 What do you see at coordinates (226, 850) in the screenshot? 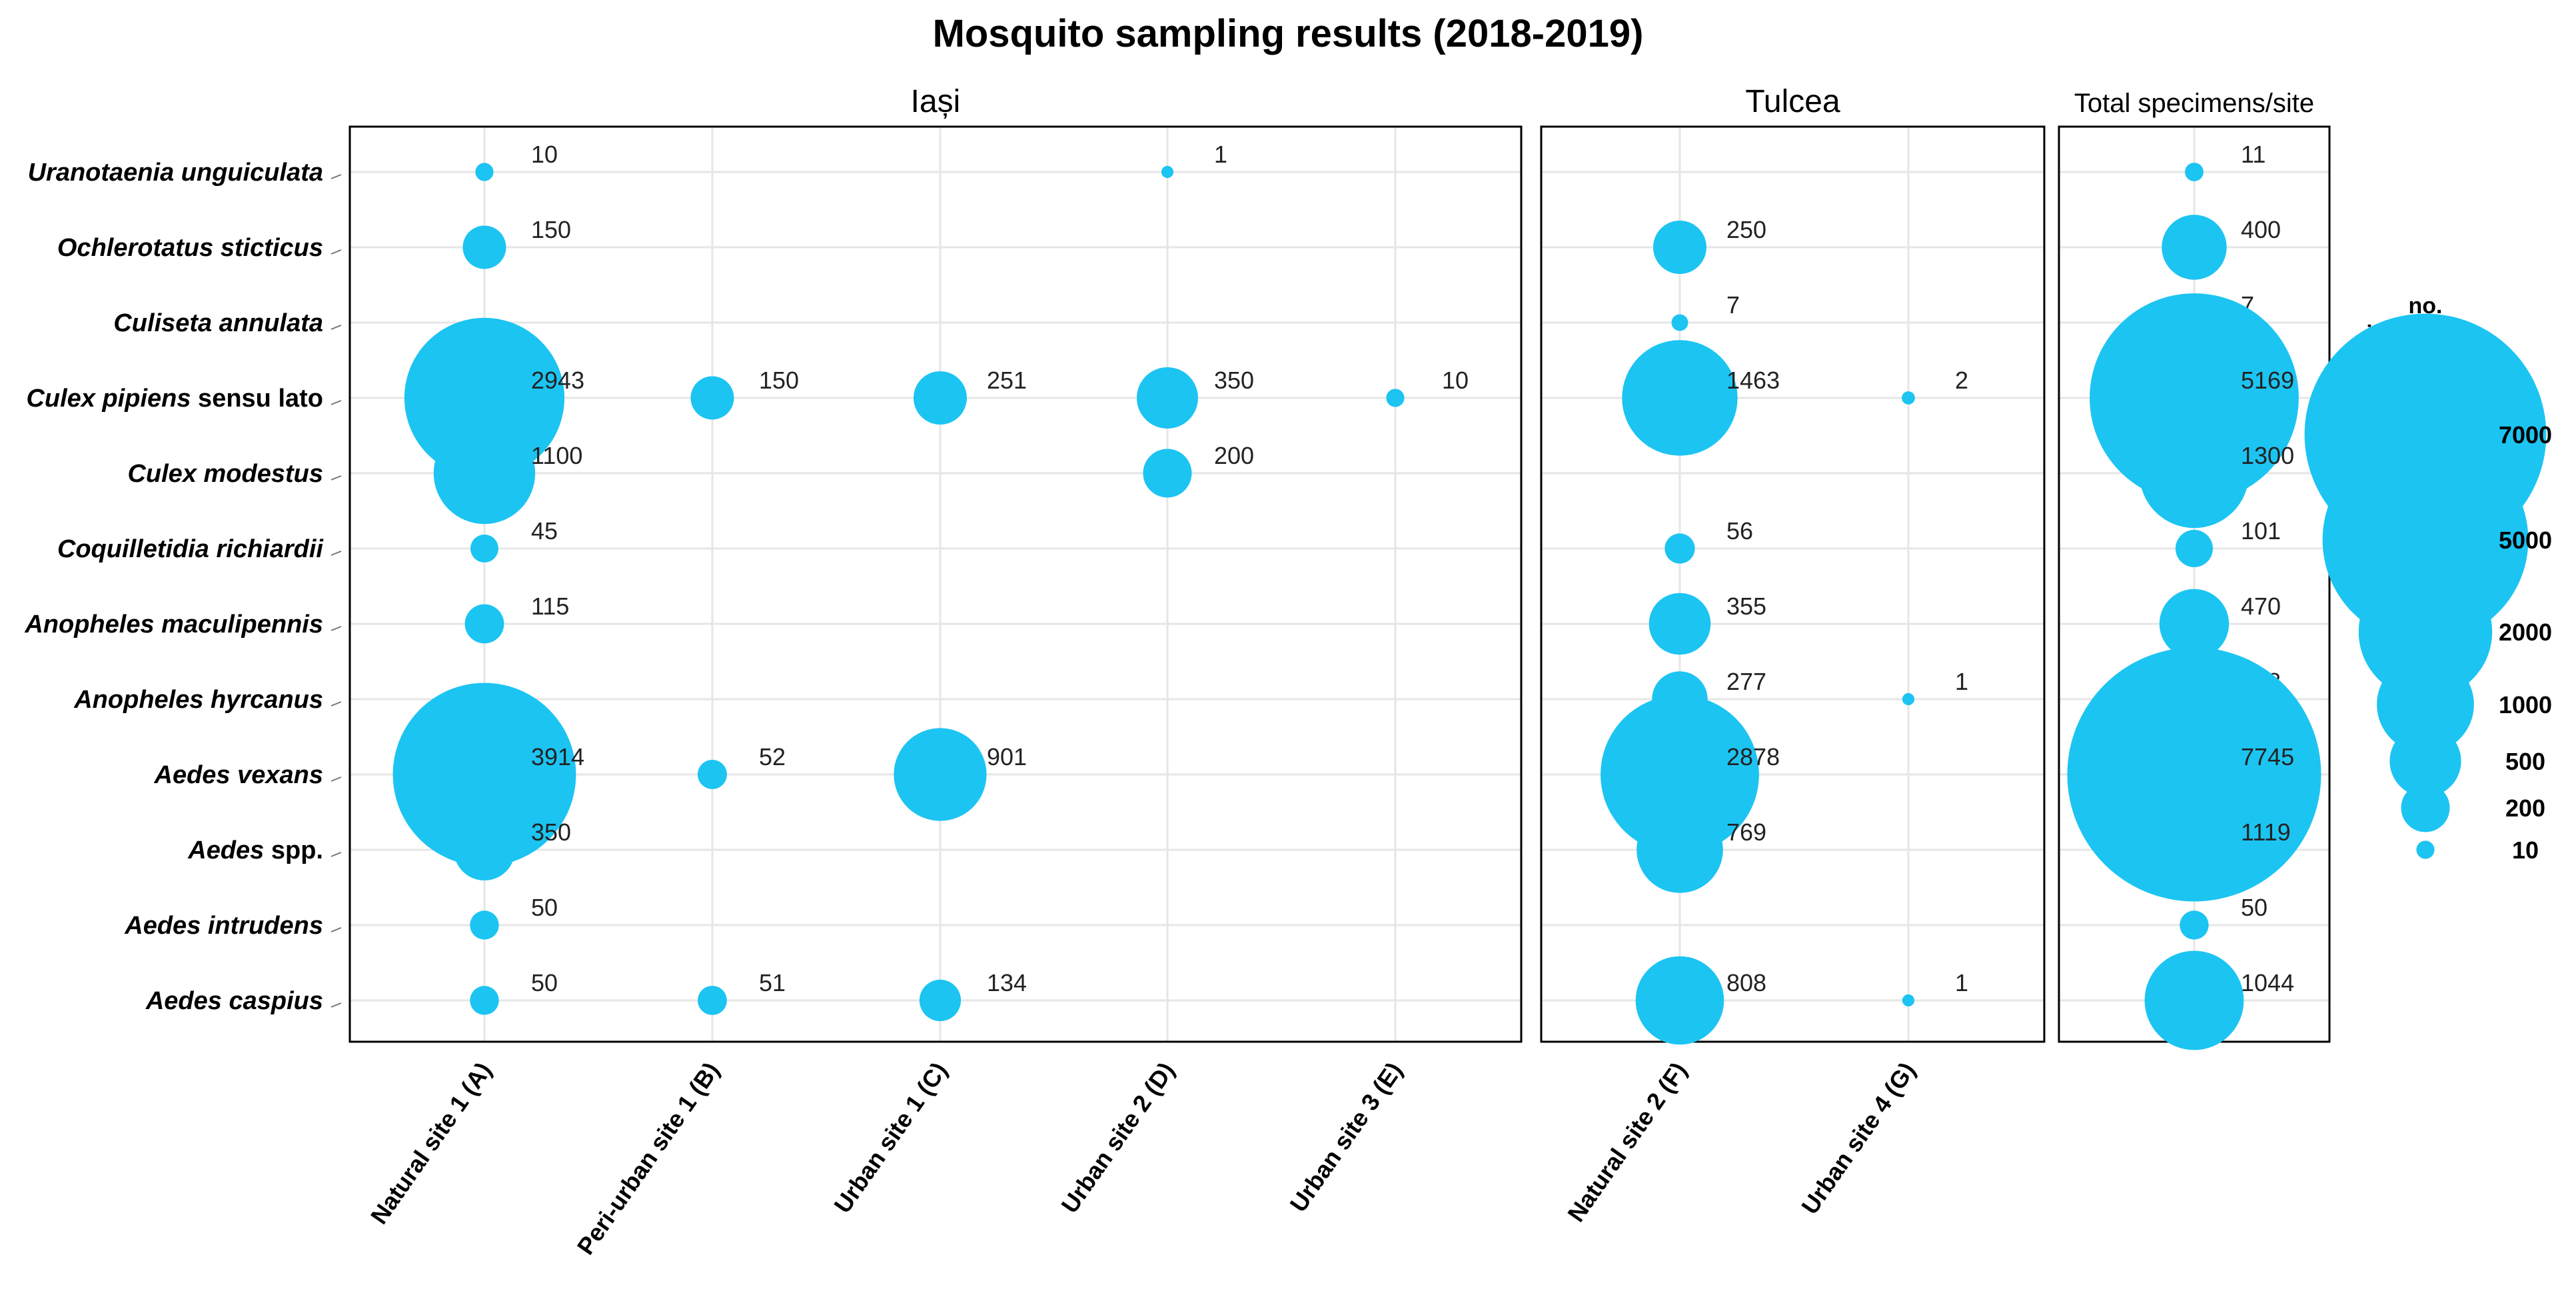
I see `species-genus: Aedes` at bounding box center [226, 850].